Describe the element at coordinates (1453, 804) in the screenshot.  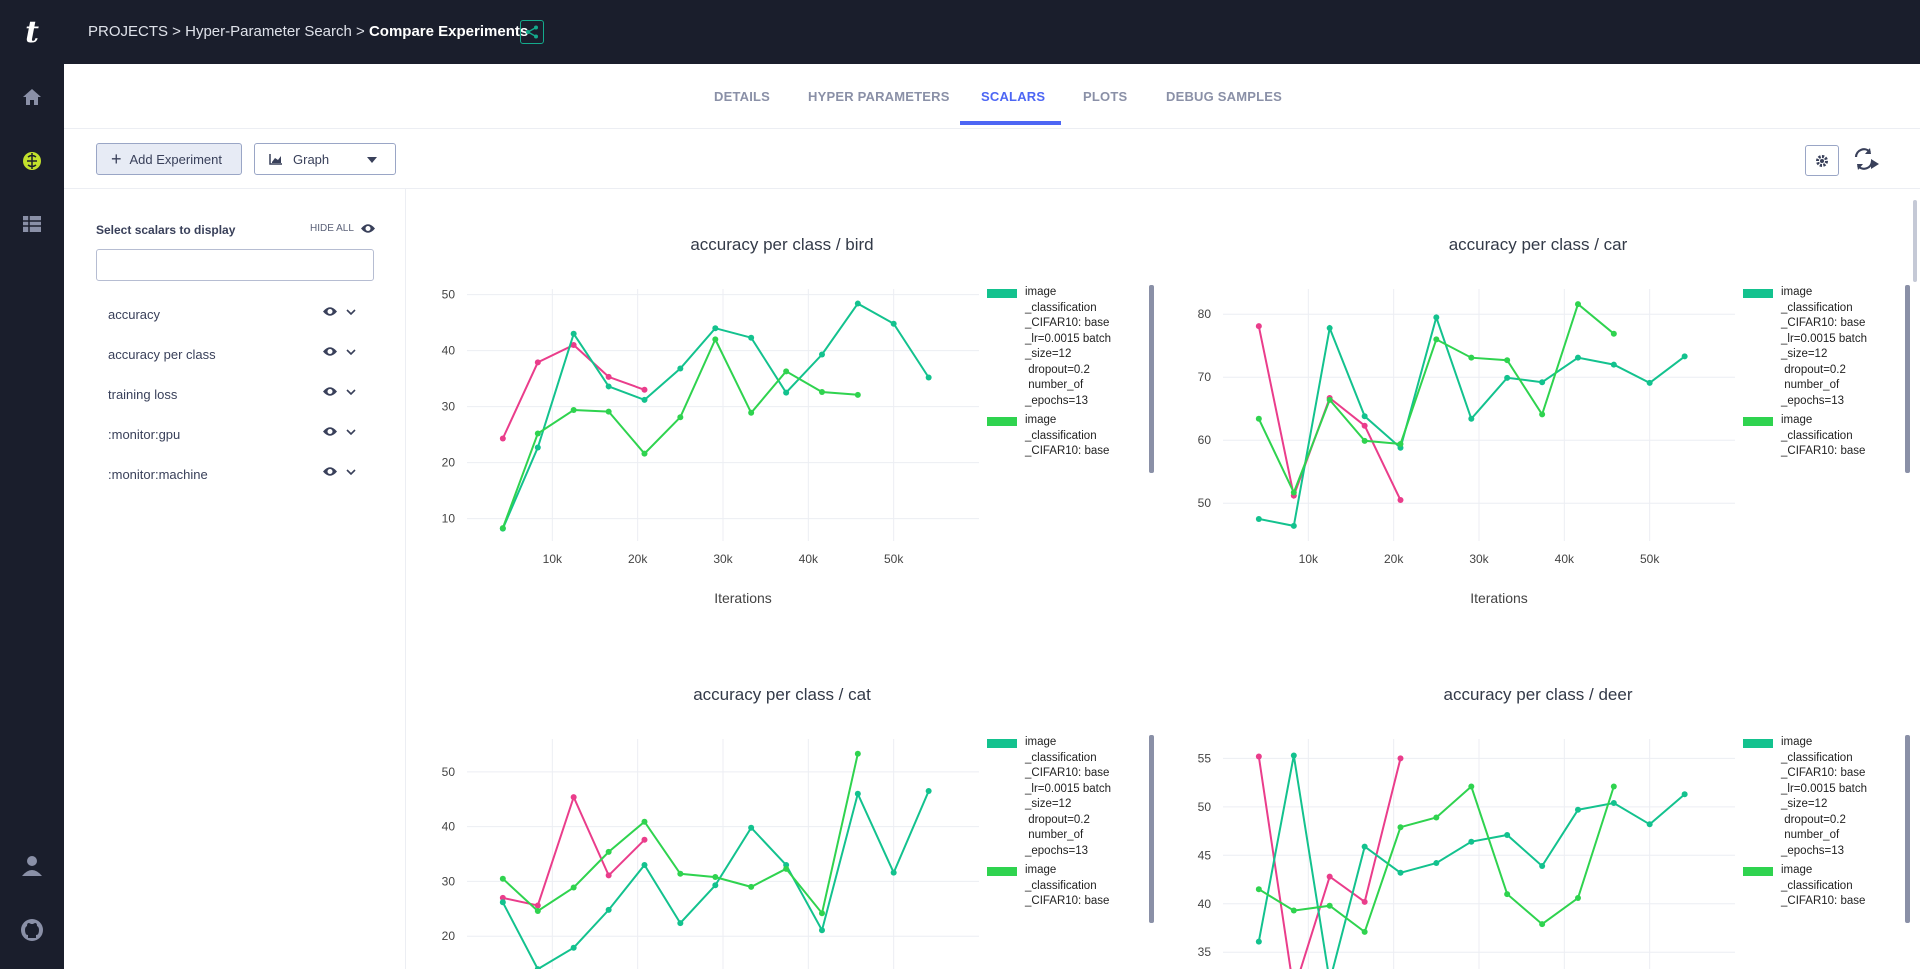
I see `chart-plot: 10k20k30k40k50k3540455055Iterations` at that location.